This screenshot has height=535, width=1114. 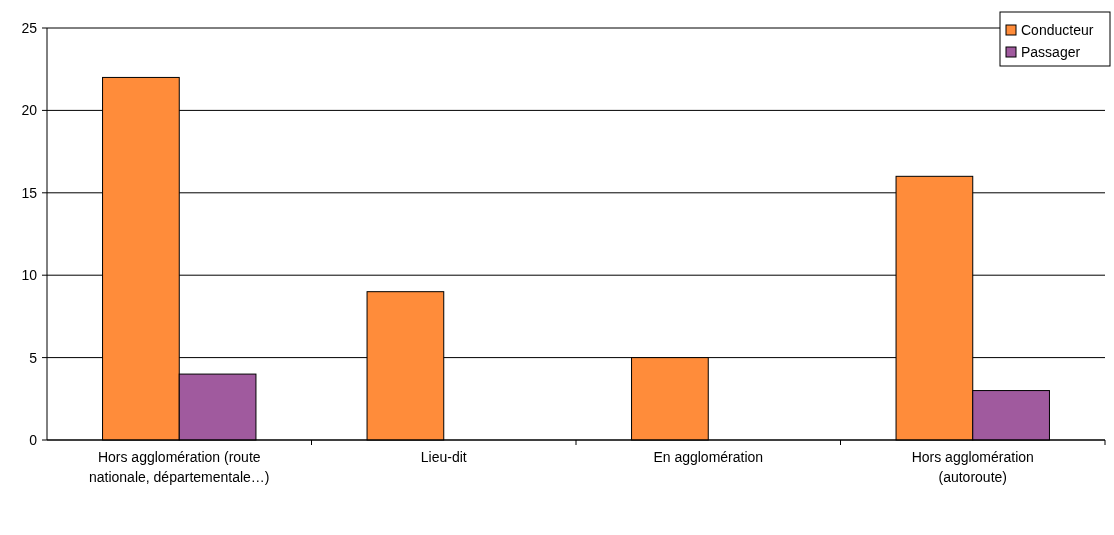 What do you see at coordinates (443, 457) in the screenshot?
I see `x-tick-label: Lieu-dit` at bounding box center [443, 457].